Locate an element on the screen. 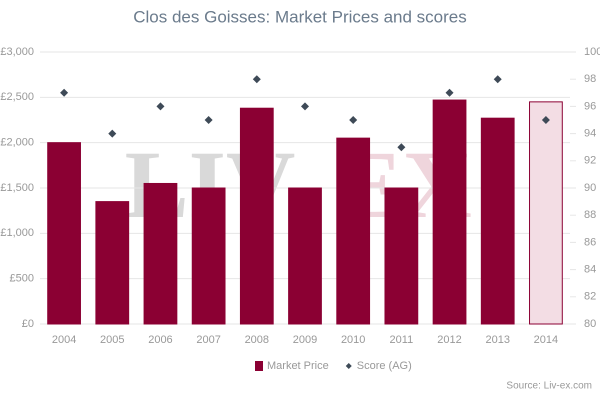  x-tick-label: 2008 is located at coordinates (257, 340).